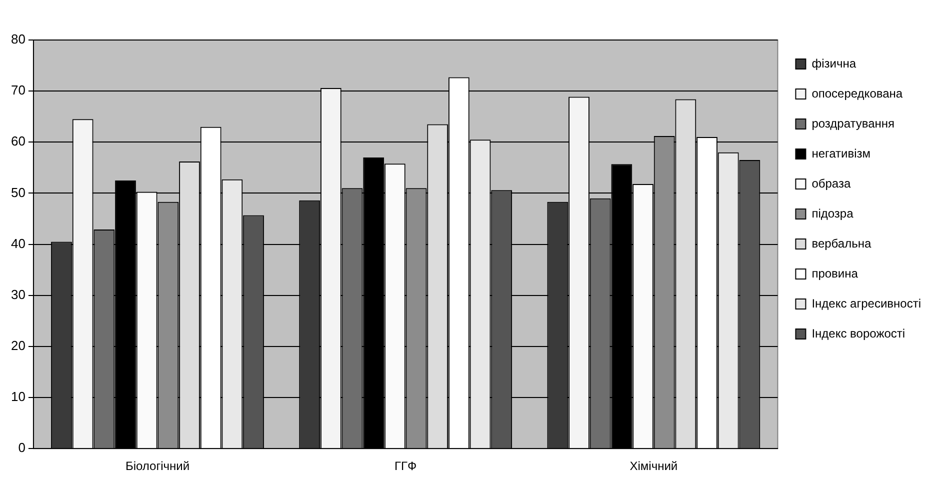 The height and width of the screenshot is (487, 935). I want to click on y-tick-label: 40, so click(18, 243).